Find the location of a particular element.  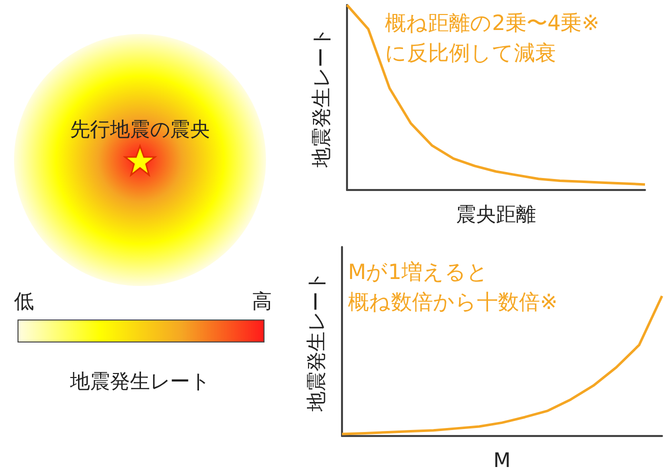

color-bar-title: 地震発生レート is located at coordinates (139, 381).